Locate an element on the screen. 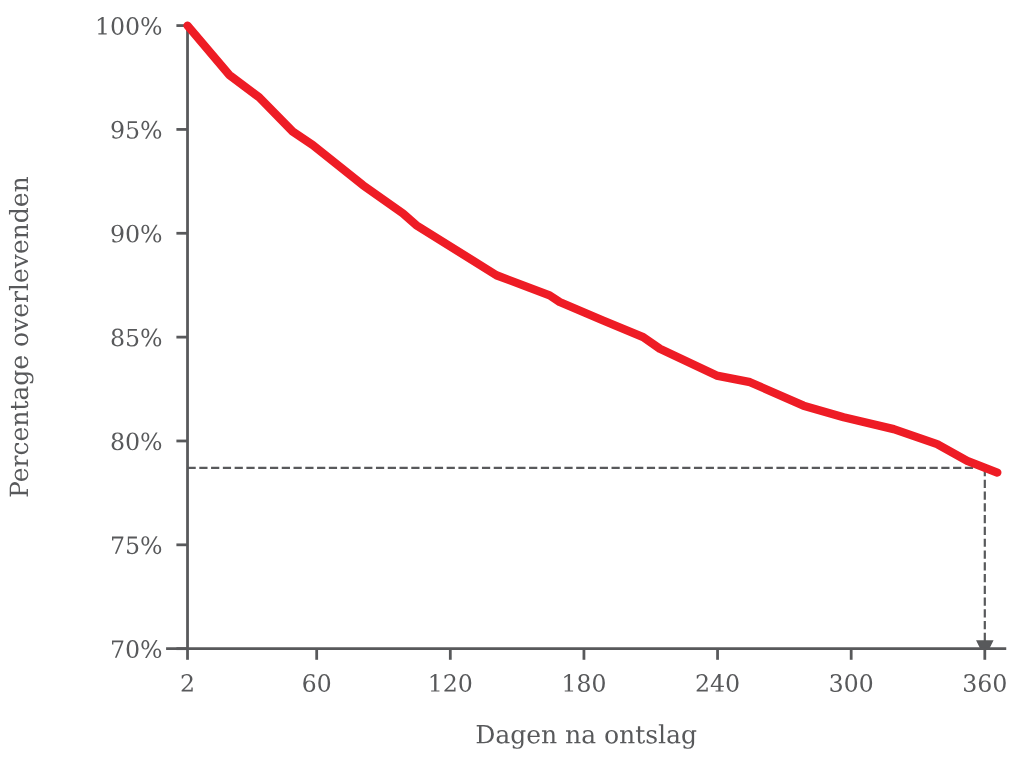 The width and height of the screenshot is (1015, 775). x-axis-title: Dagen na ontslag is located at coordinates (586, 736).